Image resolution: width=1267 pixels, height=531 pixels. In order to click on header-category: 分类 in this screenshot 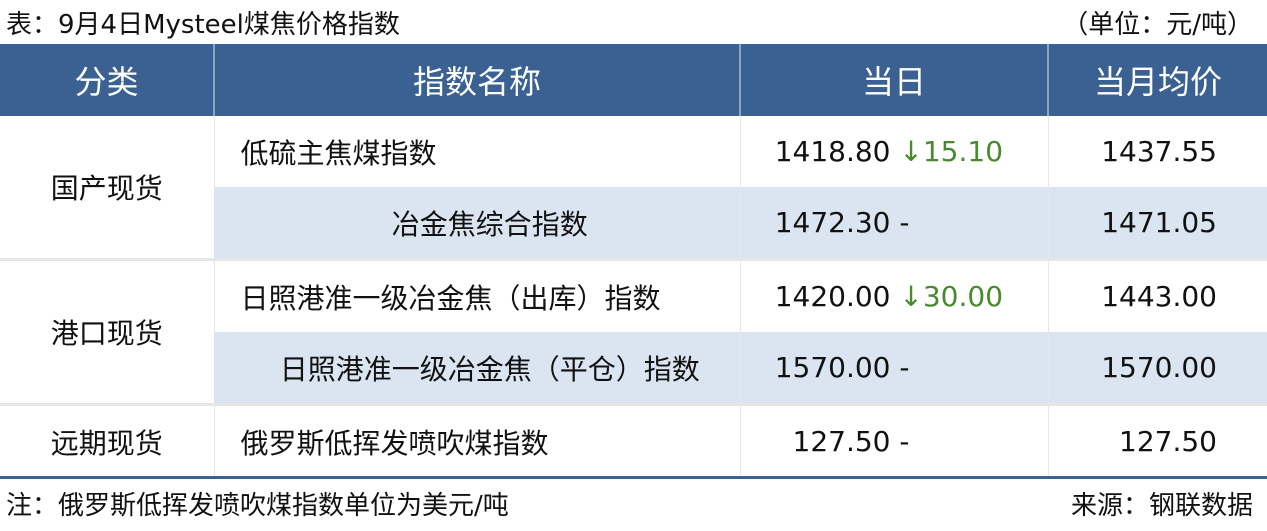, I will do `click(107, 80)`.